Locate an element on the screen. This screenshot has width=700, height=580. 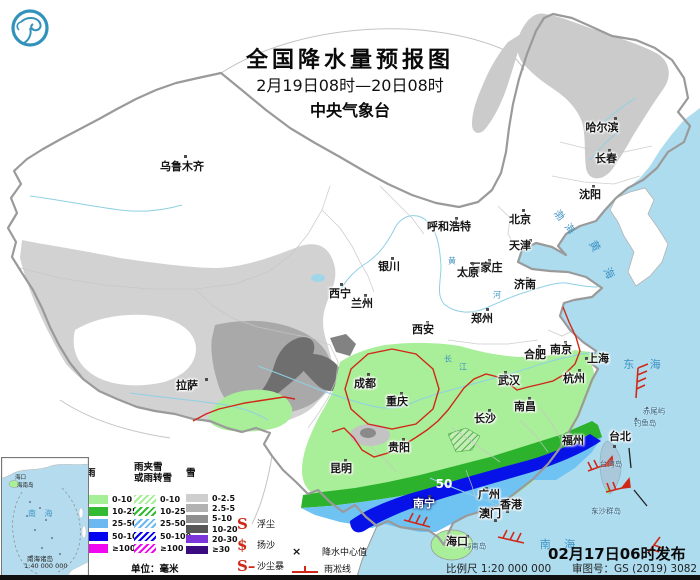
inset-map is located at coordinates (45, 516).